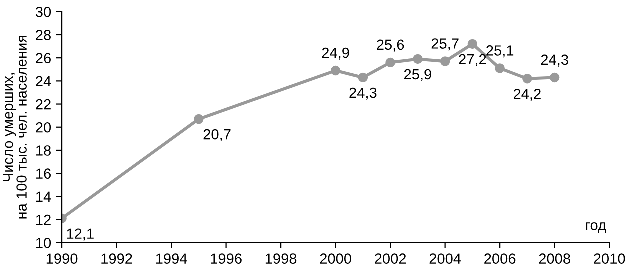 The width and height of the screenshot is (633, 264). Describe the element at coordinates (43, 58) in the screenshot. I see `y-tick-label: 26` at that location.